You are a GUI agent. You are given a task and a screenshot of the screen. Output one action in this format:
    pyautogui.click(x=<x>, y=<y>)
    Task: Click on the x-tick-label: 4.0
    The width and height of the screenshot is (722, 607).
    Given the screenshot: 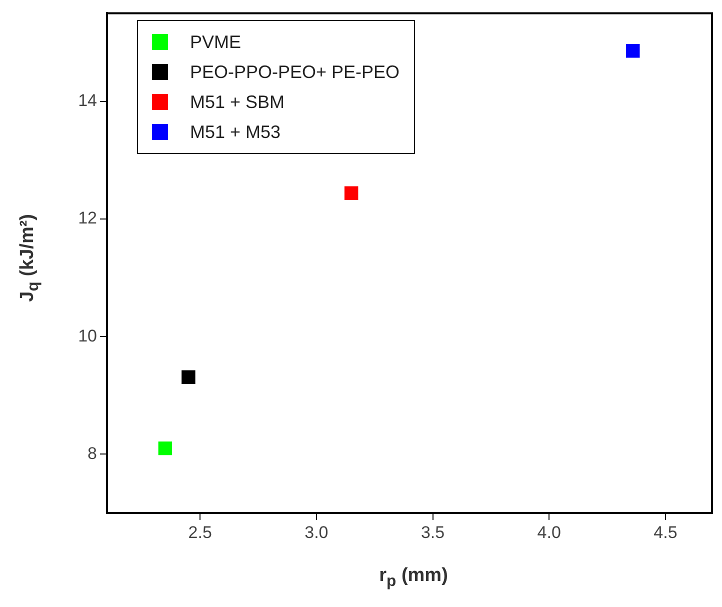 What is the action you would take?
    pyautogui.click(x=549, y=532)
    